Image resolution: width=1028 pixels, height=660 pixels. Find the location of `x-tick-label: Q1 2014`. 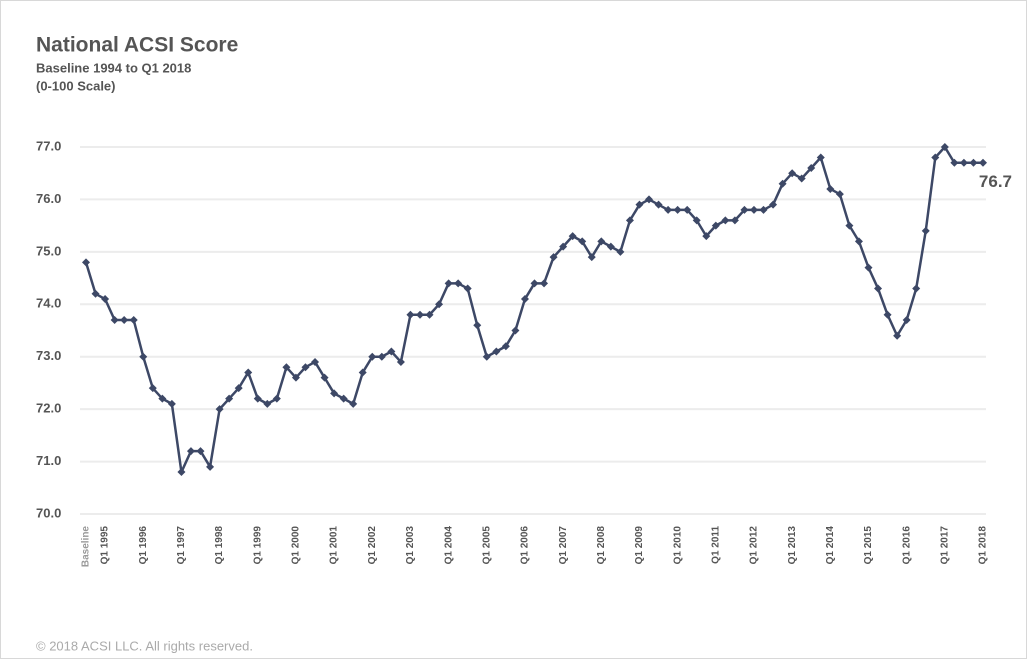

x-tick-label: Q1 2014 is located at coordinates (830, 545).